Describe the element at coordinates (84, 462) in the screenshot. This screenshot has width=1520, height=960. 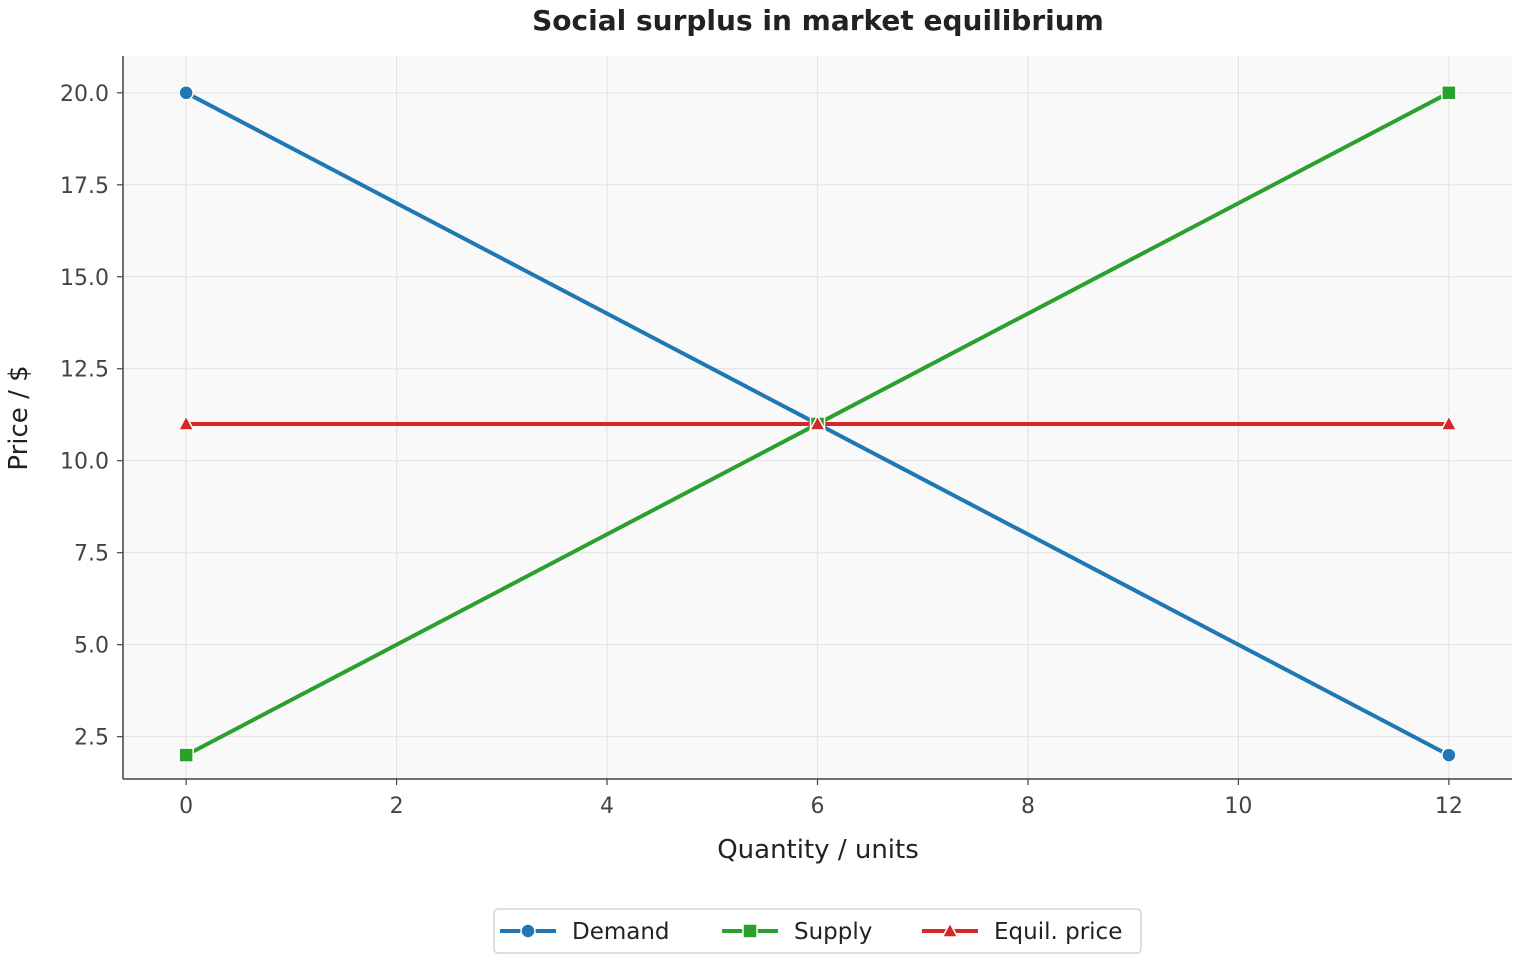
I see `y-tick-label: 10.0` at that location.